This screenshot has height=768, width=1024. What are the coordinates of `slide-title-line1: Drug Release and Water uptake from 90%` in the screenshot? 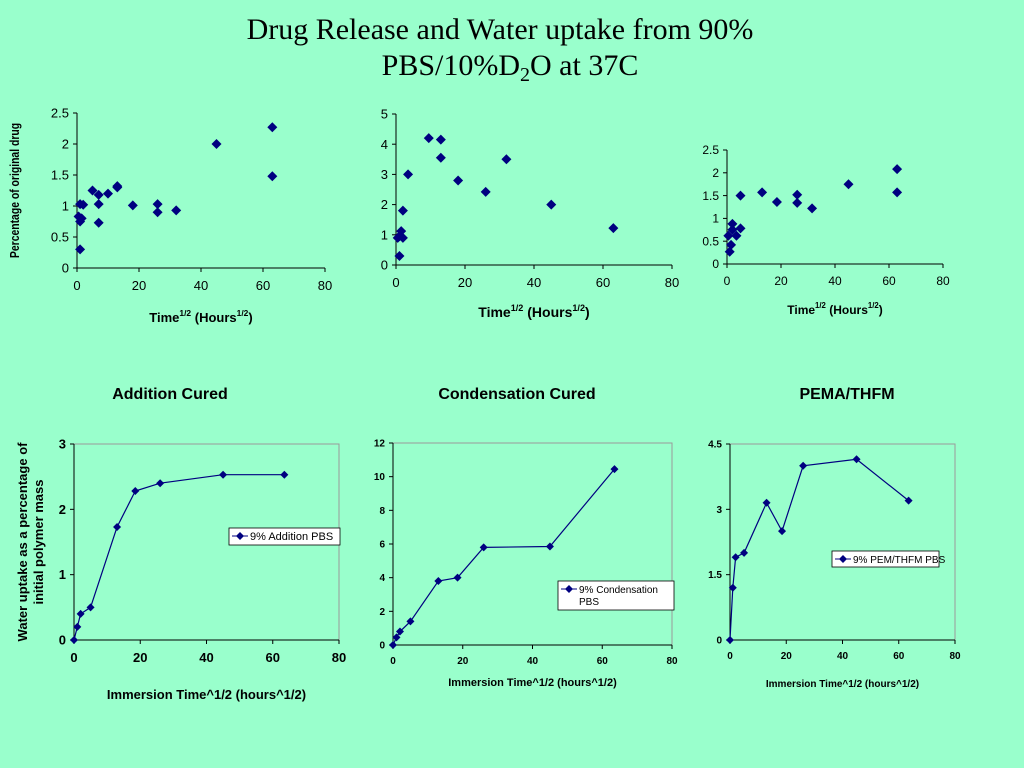 It's located at (500, 29).